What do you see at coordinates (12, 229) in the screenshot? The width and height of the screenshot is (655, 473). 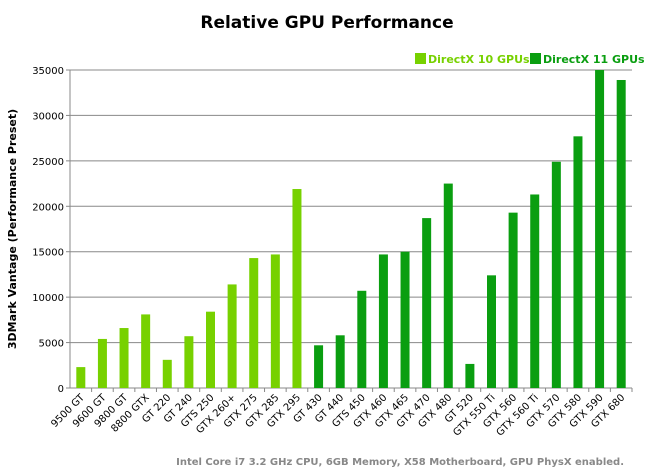 I see `y-axis-label: 3DMark Vantage (Performance Preset)` at bounding box center [12, 229].